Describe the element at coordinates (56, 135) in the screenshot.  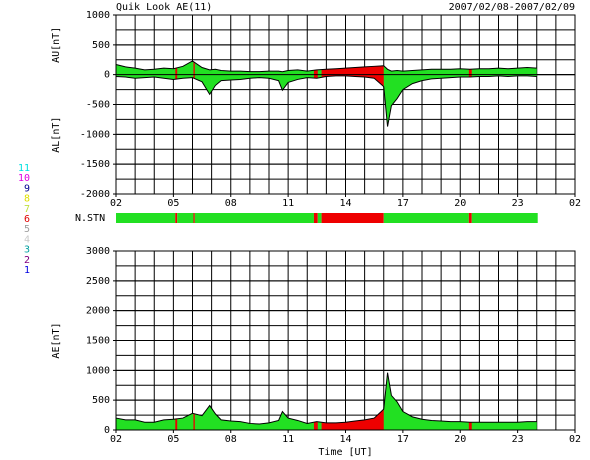
I see `y-axis-label: AL[nT]` at that location.